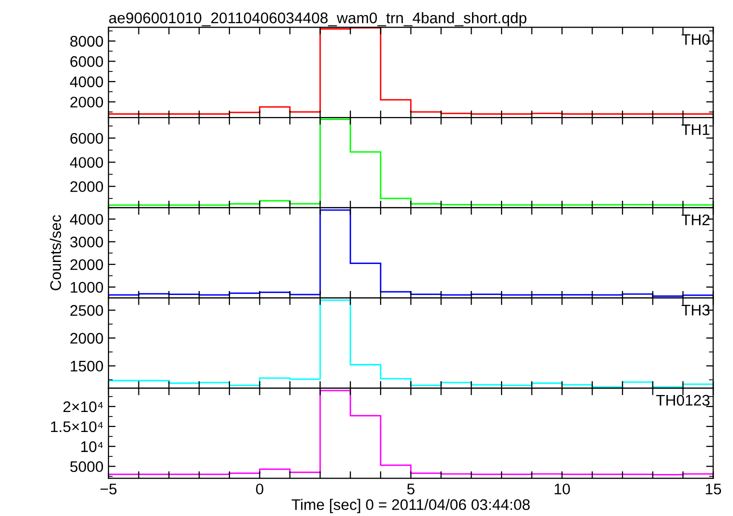 The width and height of the screenshot is (733, 516). Describe the element at coordinates (87, 287) in the screenshot. I see `y-tick-label: 1000` at that location.